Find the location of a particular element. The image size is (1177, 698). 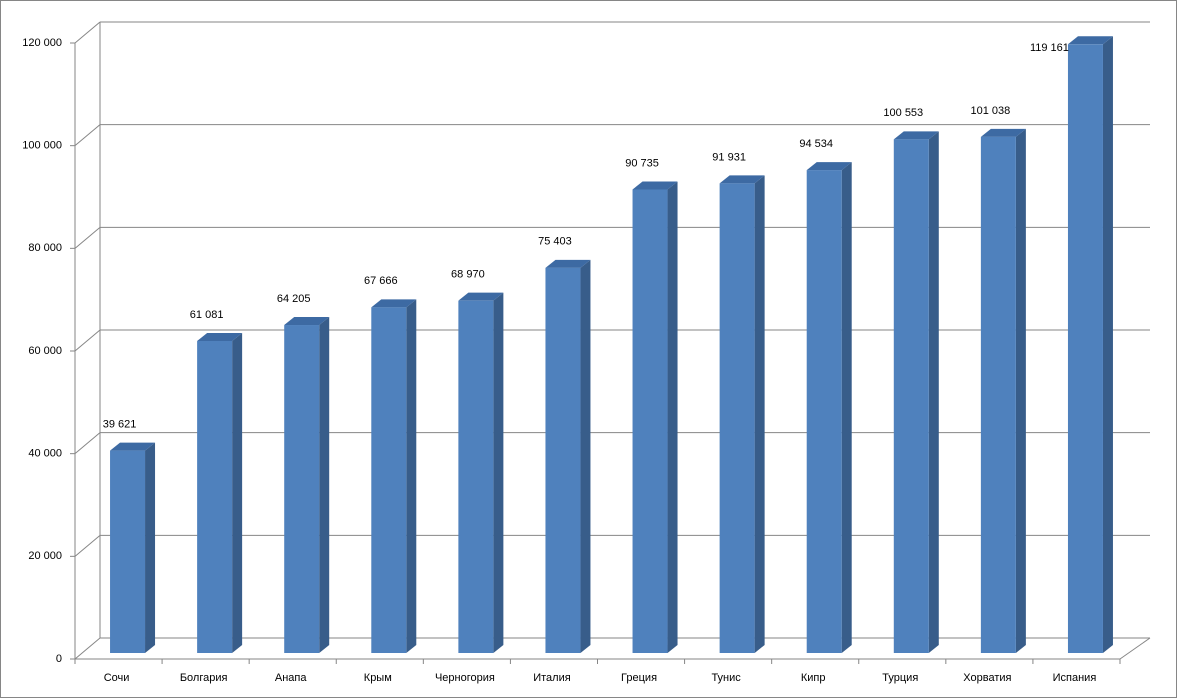

x-tick-label: Хорватия is located at coordinates (987, 678).